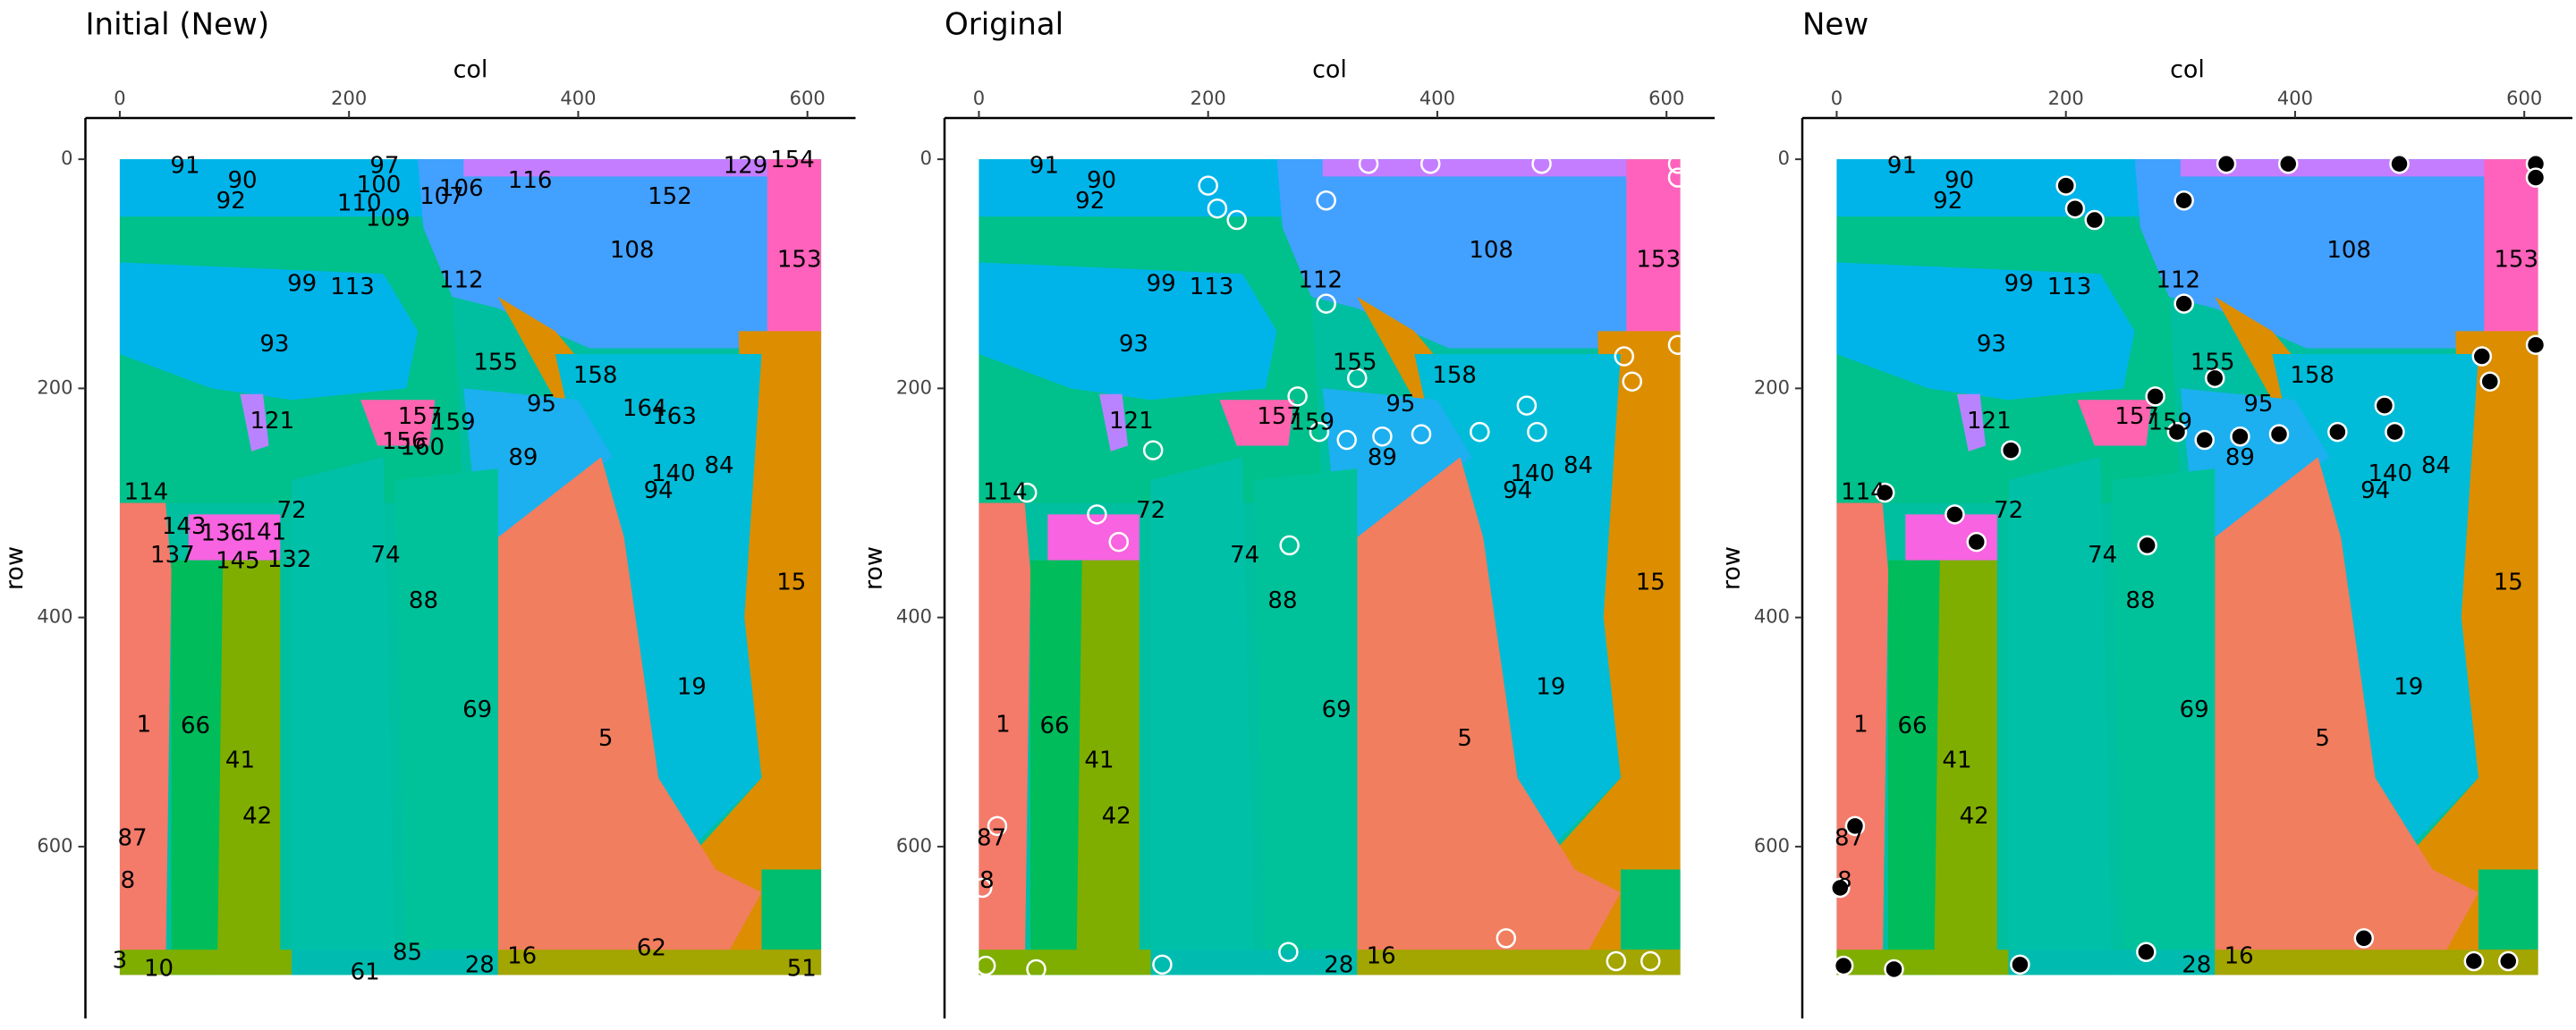  Describe the element at coordinates (1133, 344) in the screenshot. I see `region-label: 93` at that location.